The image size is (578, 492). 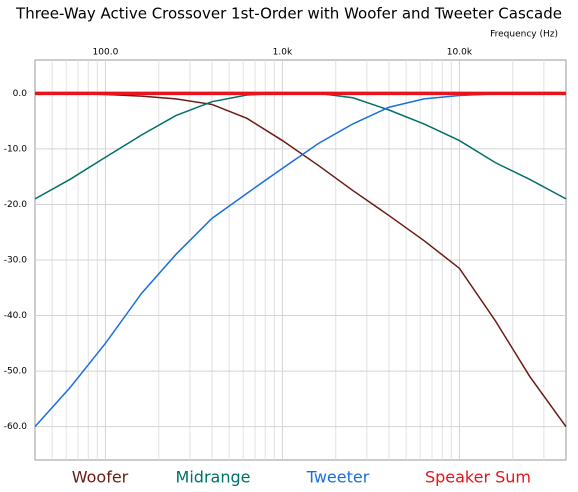 I want to click on x-tick-label: 100.0, so click(x=106, y=53).